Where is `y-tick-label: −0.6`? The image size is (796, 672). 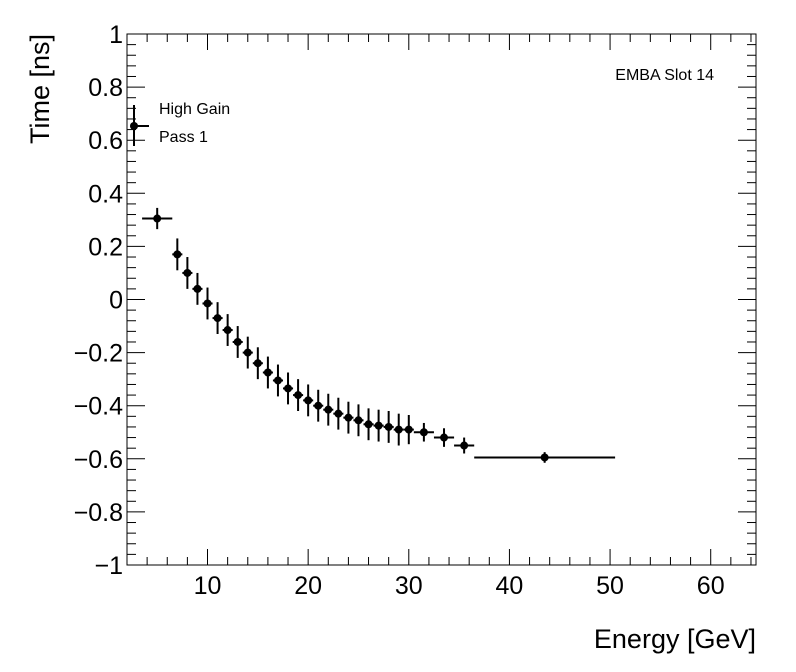 y-tick-label: −0.6 is located at coordinates (98, 460).